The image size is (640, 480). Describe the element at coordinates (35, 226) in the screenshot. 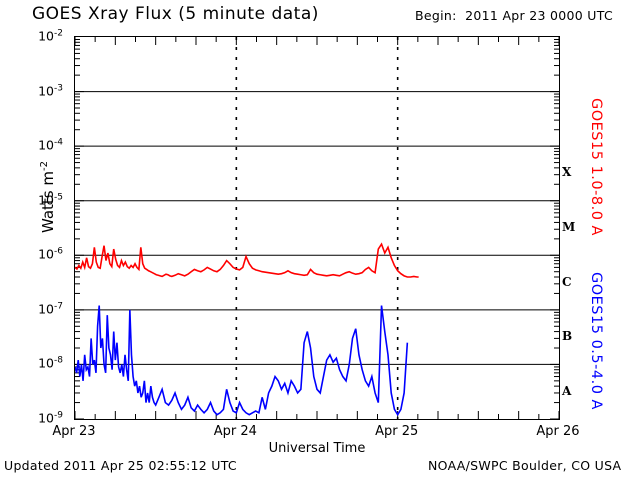

I see `y-axis-tick-labels: 10⁻² 10⁻³ 10⁻⁴ 10⁻⁵ 10⁻⁶ 10⁻⁷ 10⁻⁸ 10⁻⁹` at that location.